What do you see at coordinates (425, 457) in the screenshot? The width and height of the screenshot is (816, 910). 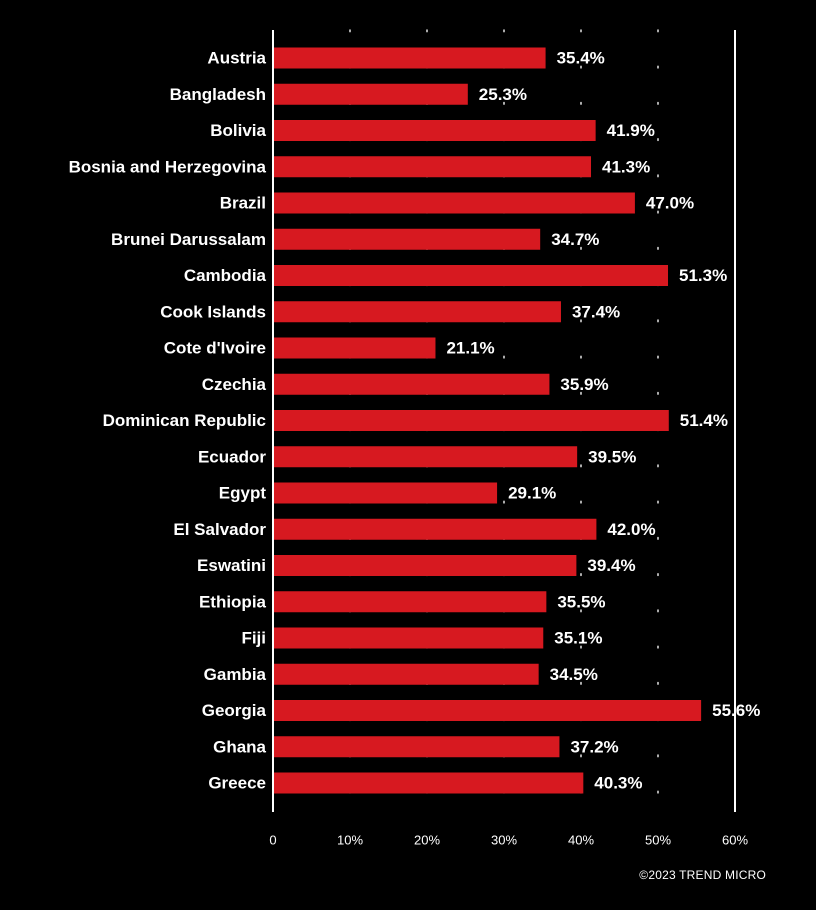 I see `bar-ecuador` at bounding box center [425, 457].